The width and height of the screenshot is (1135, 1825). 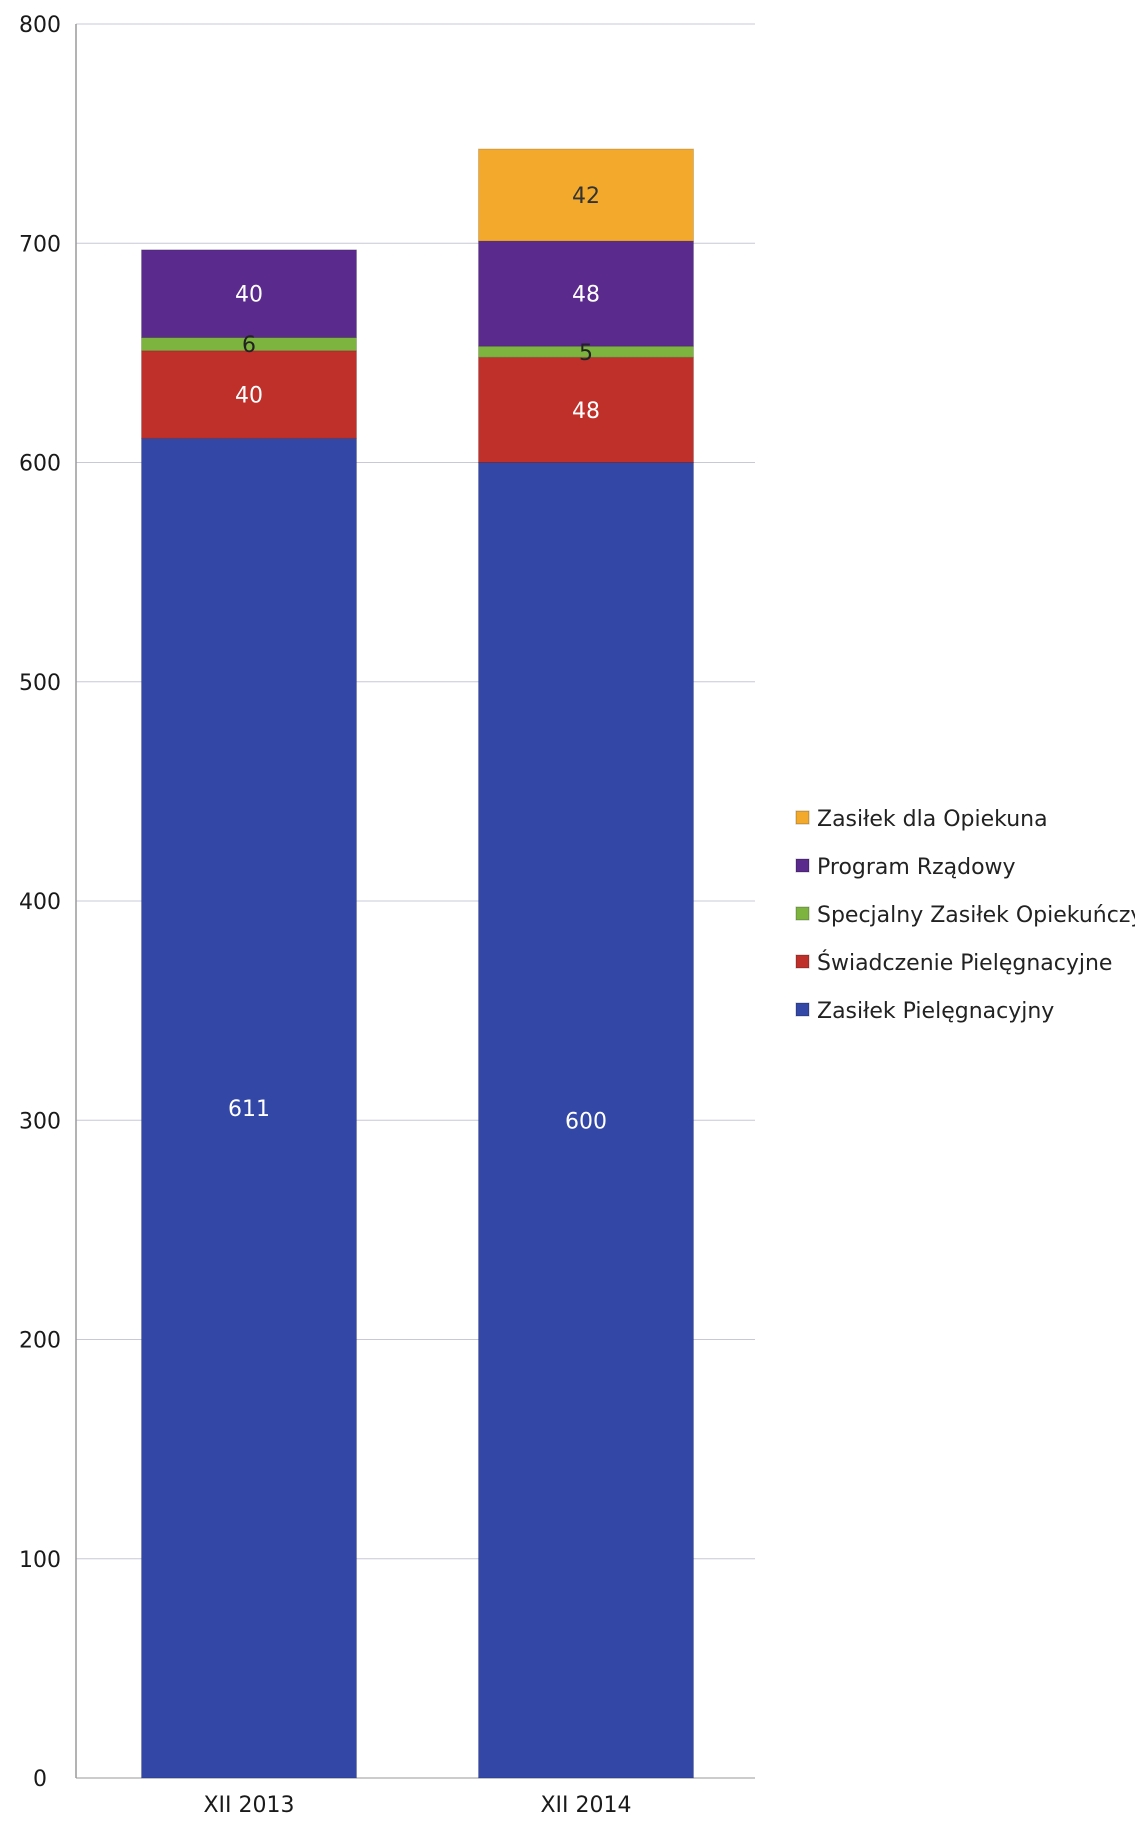 I want to click on data-label: 5, so click(x=586, y=353).